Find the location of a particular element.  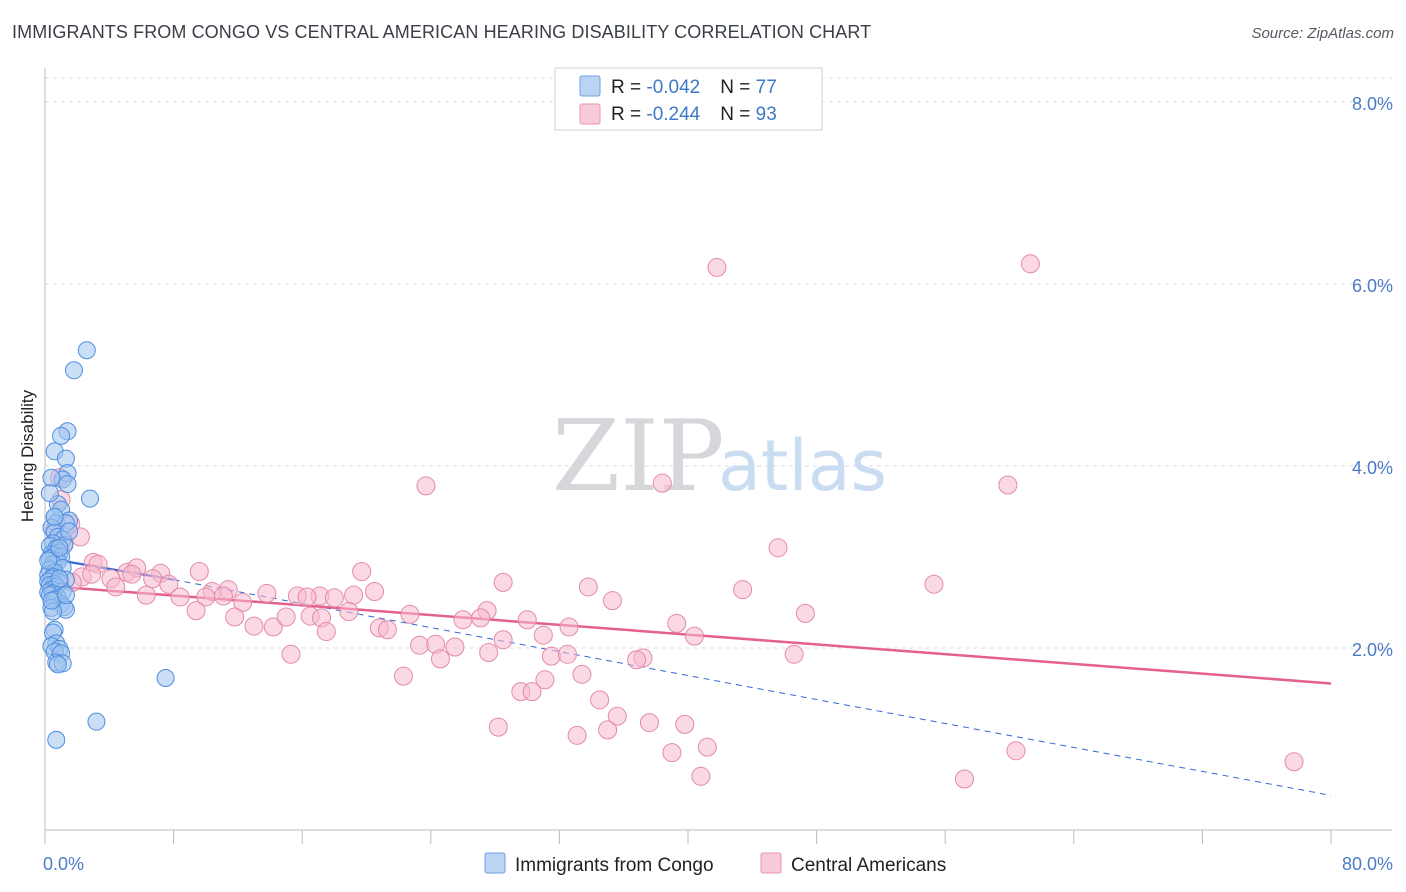

chart-source: Source: ZipAtlas.com is located at coordinates (1322, 33).